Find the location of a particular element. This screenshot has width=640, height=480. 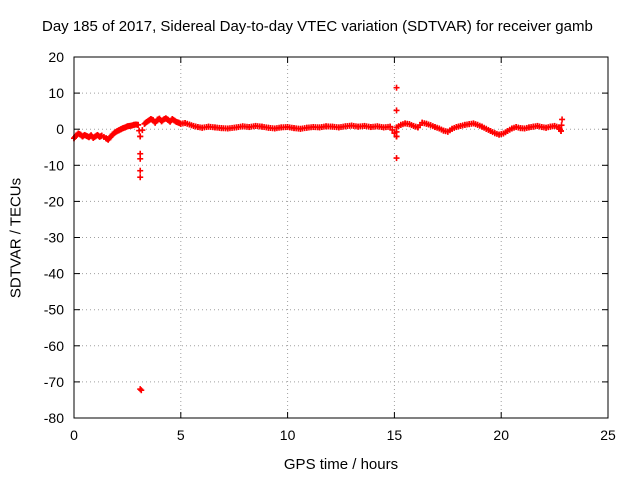

y-tick-label: -10 is located at coordinates (54, 165).